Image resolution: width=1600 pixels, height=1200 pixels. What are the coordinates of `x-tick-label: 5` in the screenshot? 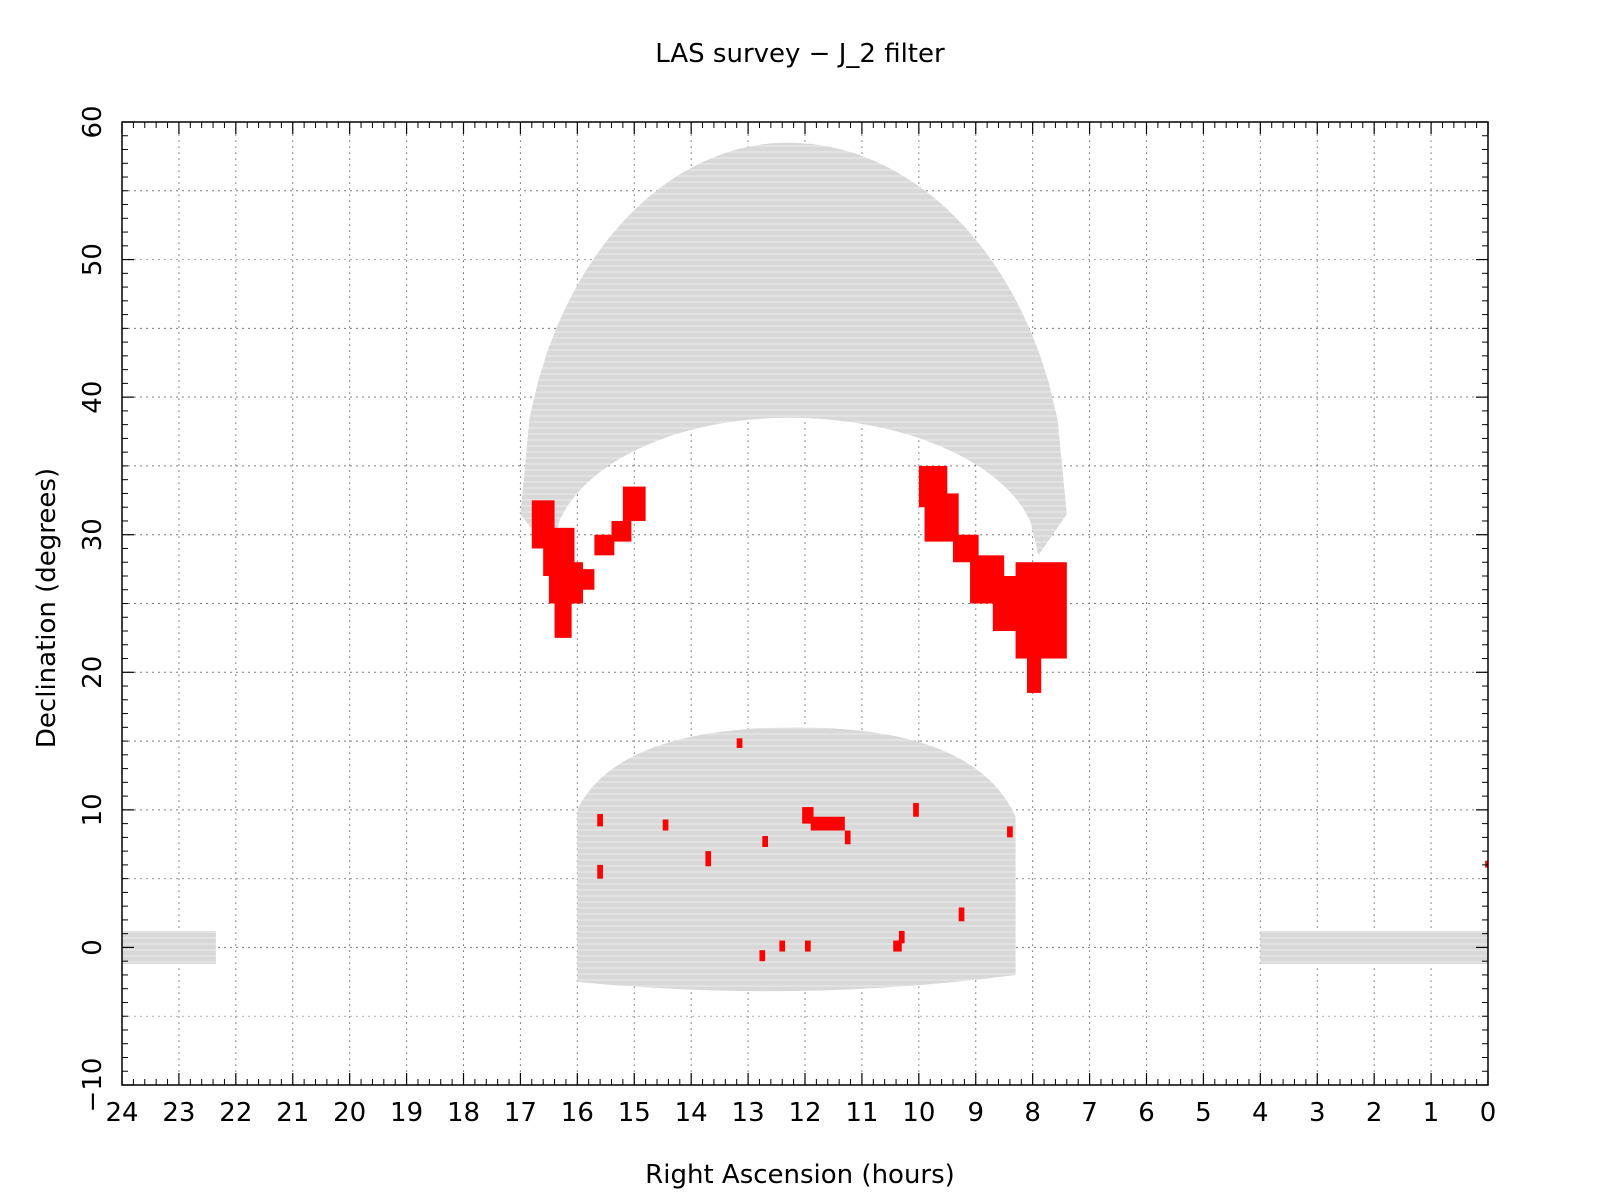 It's located at (1203, 1113).